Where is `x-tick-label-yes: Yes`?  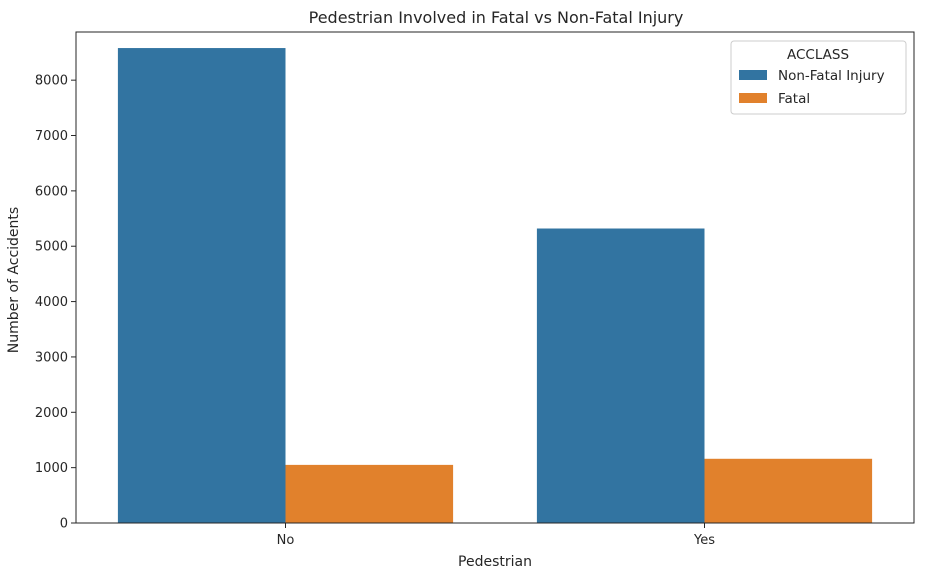
x-tick-label-yes: Yes is located at coordinates (704, 540).